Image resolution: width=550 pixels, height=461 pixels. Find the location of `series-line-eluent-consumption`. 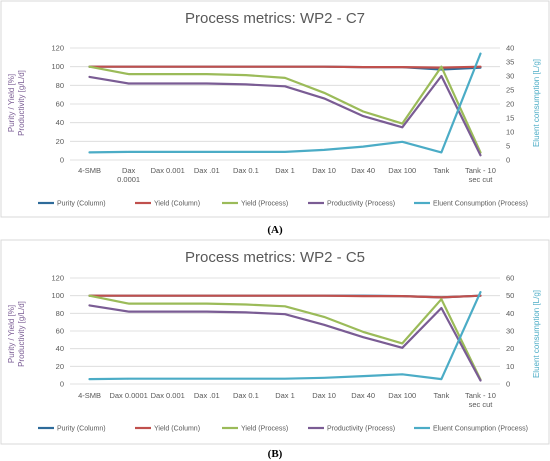

series-line-eluent-consumption is located at coordinates (285, 336).